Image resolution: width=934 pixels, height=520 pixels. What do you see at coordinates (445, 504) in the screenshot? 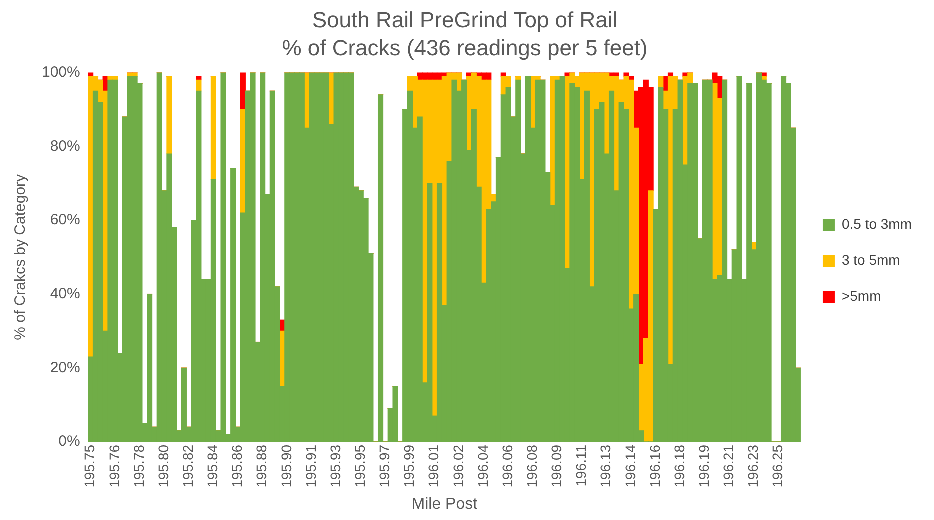
I see `x-axis-title: Mile Post` at bounding box center [445, 504].